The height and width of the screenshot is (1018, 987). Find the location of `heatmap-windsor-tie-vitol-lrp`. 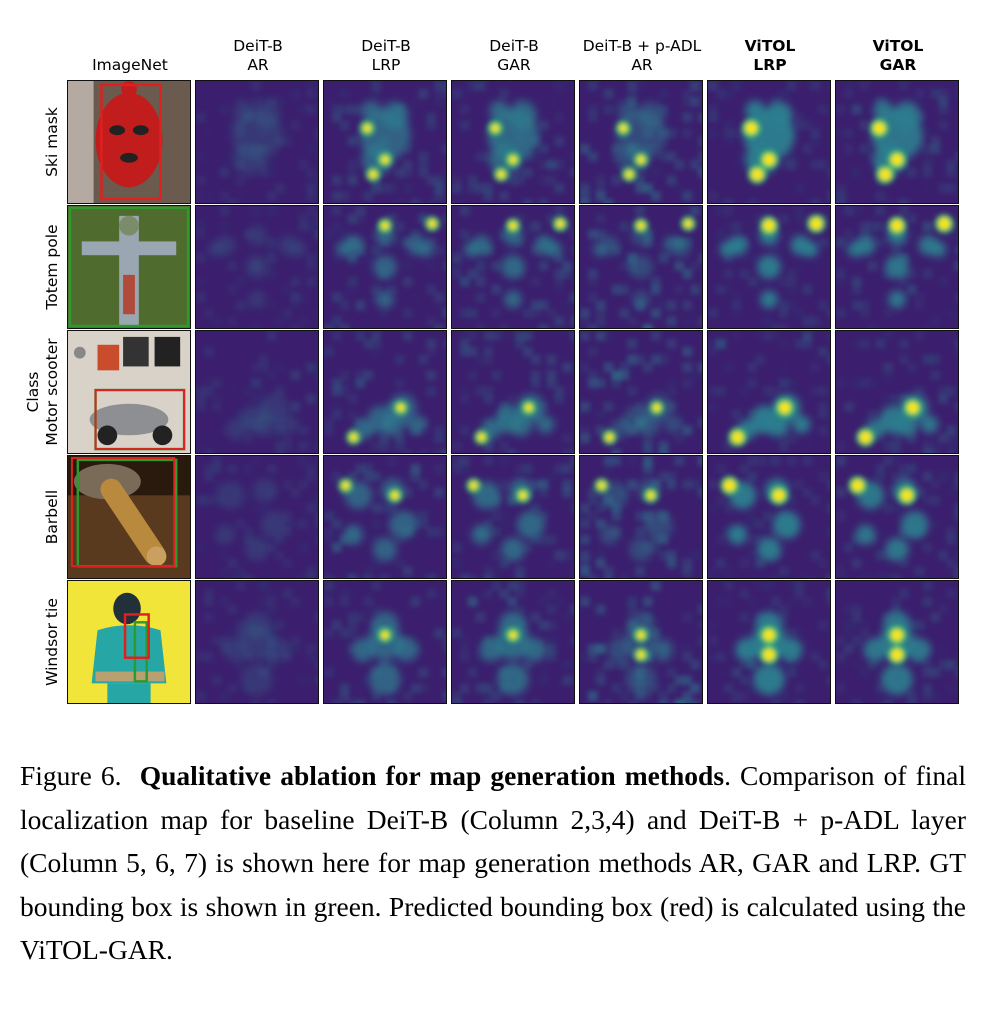

heatmap-windsor-tie-vitol-lrp is located at coordinates (769, 642).